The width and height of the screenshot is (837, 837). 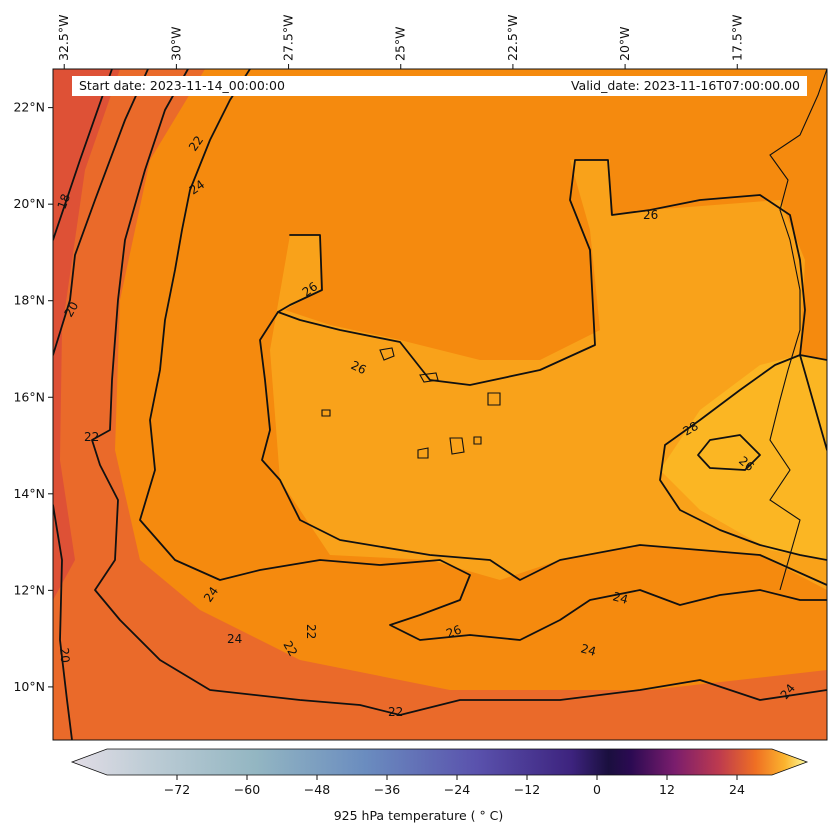 I want to click on longitude-axis: 32.5°W 30°W 27.5°W 25°W 22.5°W 20°W 17.5°W, so click(x=400, y=42).